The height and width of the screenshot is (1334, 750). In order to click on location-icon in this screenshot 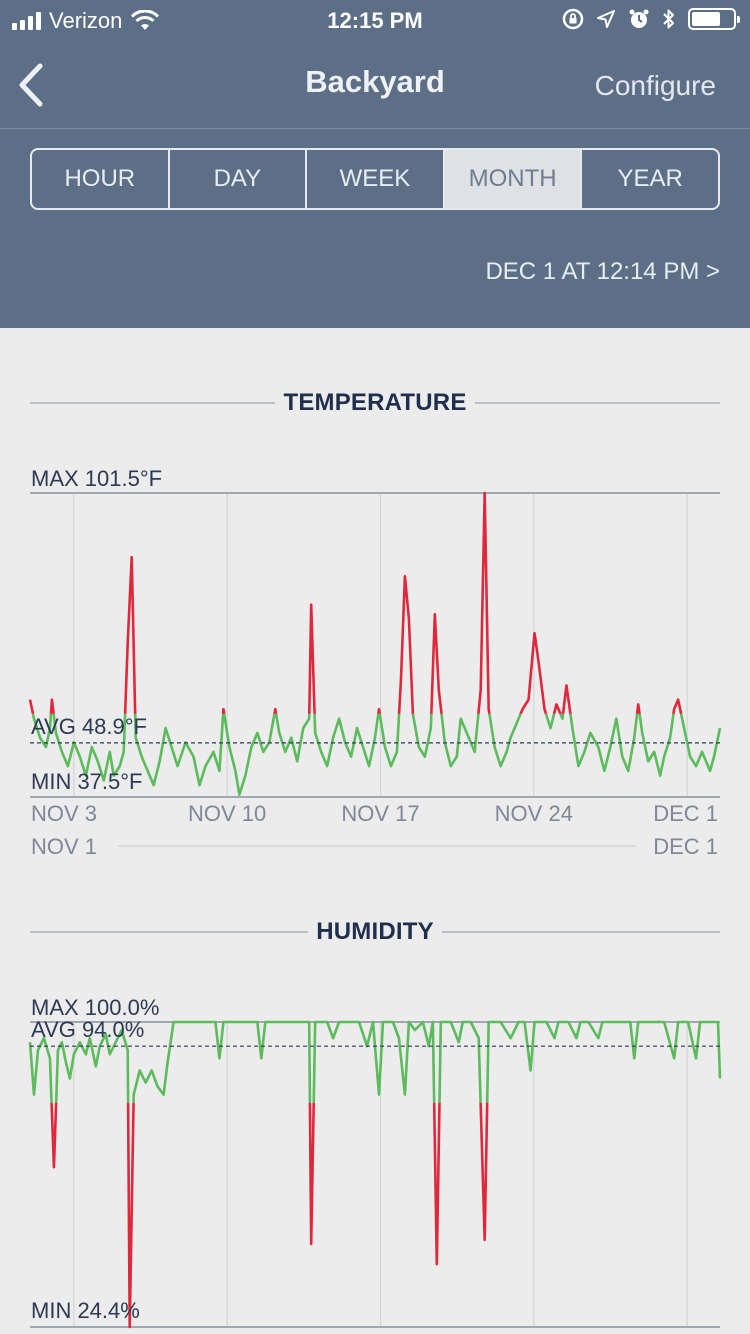, I will do `click(606, 19)`.